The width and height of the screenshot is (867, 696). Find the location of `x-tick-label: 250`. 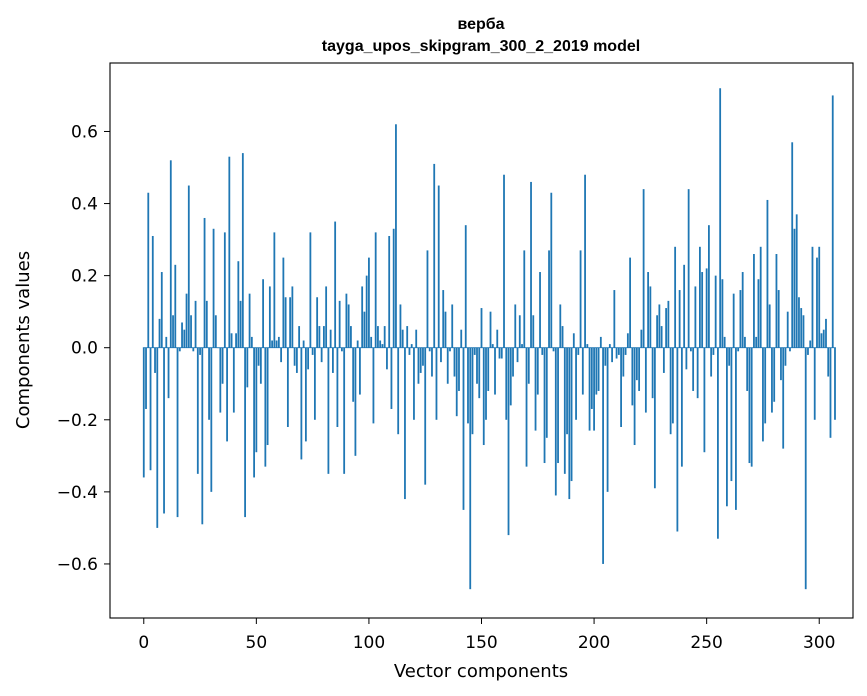

x-tick-label: 250 is located at coordinates (706, 643).